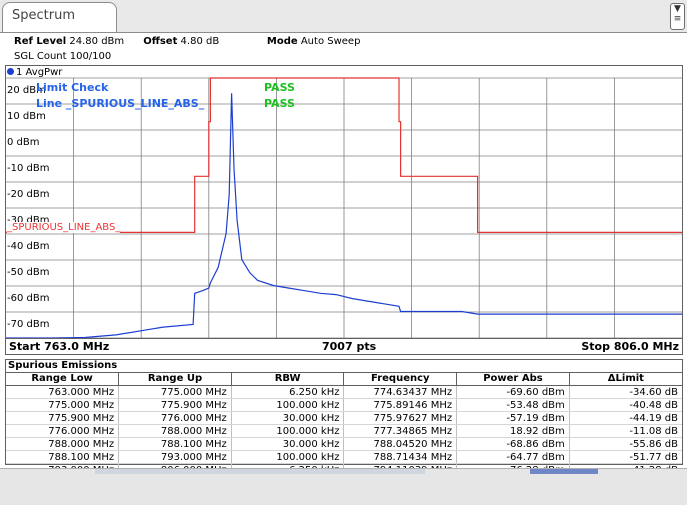 This screenshot has width=687, height=505. What do you see at coordinates (29, 169) in the screenshot?
I see `y-tick-label: -10 dBm` at bounding box center [29, 169].